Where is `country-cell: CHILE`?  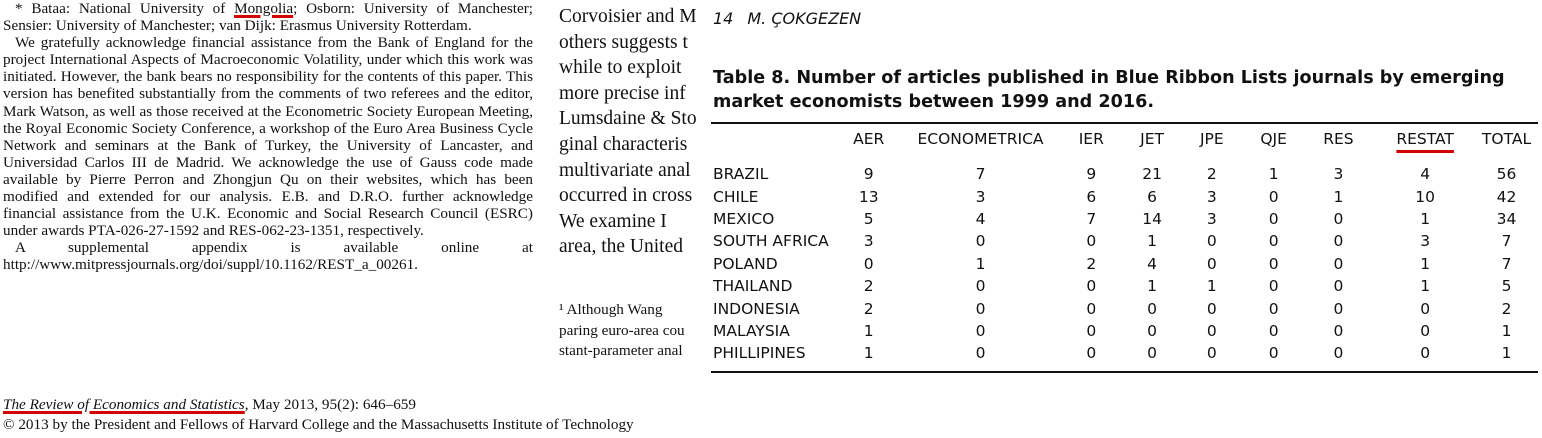 country-cell: CHILE is located at coordinates (736, 196).